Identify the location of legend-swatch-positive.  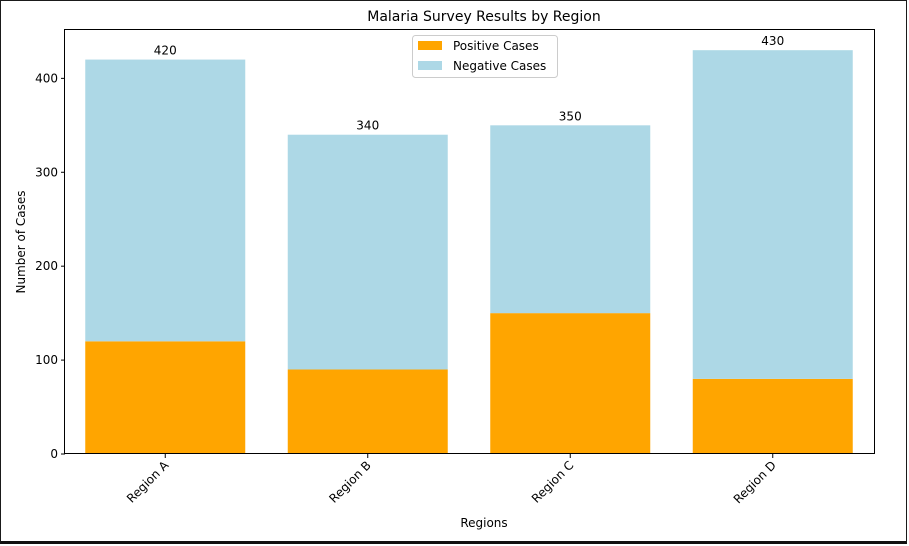
(430, 45).